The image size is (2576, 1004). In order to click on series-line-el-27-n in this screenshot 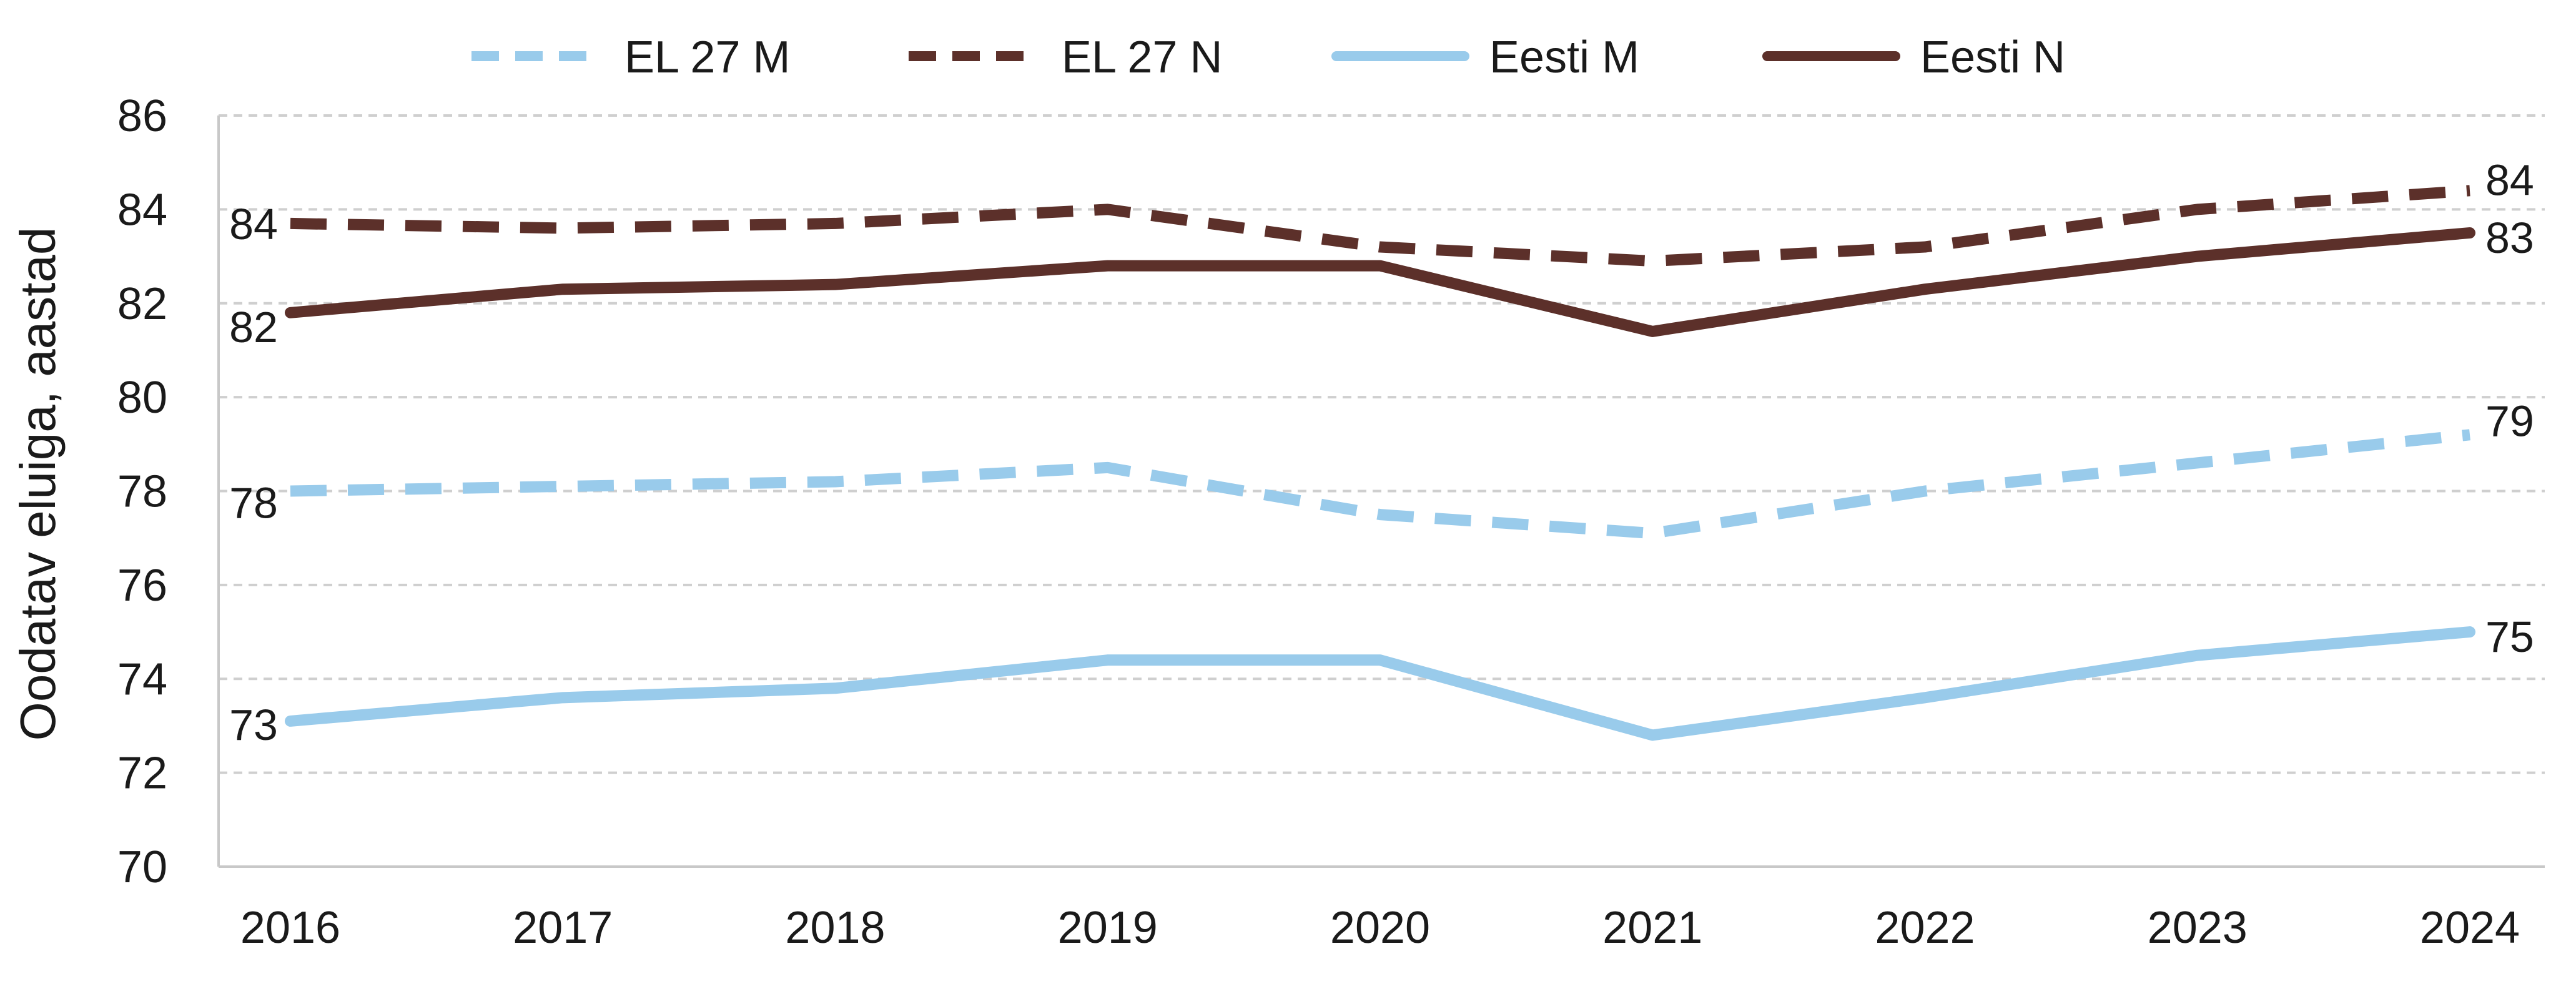, I will do `click(1380, 226)`.